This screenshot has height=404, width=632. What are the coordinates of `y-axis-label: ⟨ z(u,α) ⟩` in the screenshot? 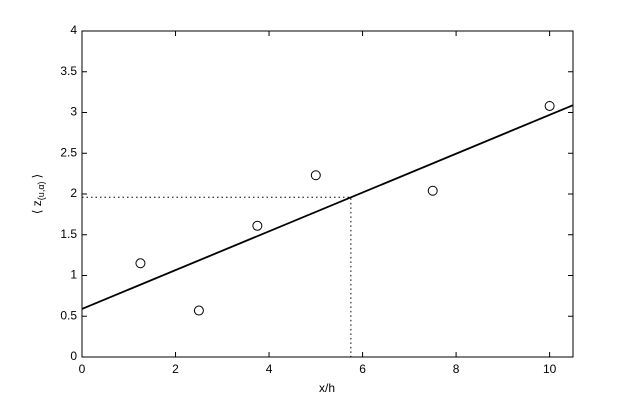 It's located at (38, 194).